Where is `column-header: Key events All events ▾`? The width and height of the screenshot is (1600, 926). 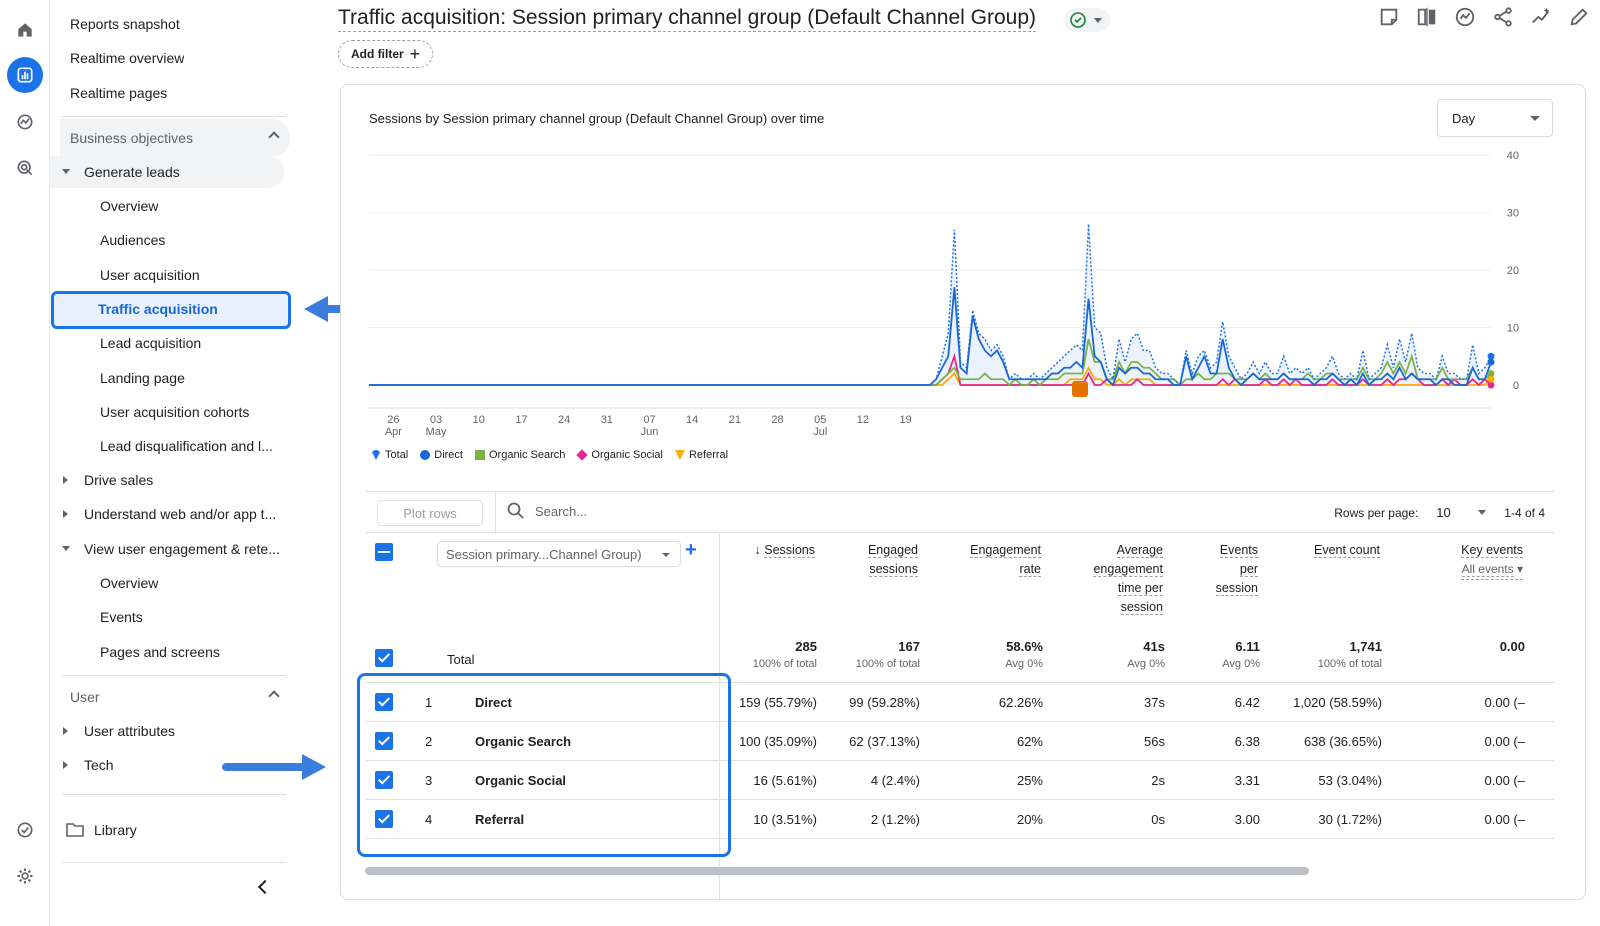
column-header: Key events All events ▾ is located at coordinates (1492, 560).